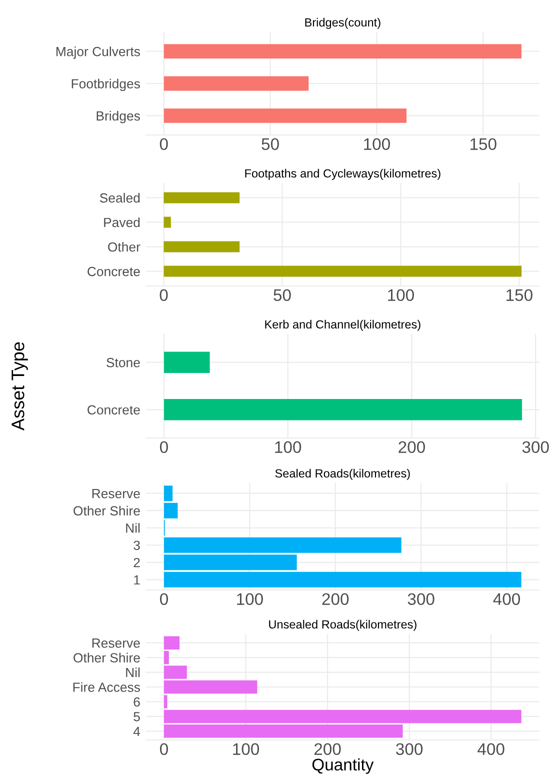  What do you see at coordinates (106, 85) in the screenshot?
I see `y-tick-label: Footbridges` at bounding box center [106, 85].